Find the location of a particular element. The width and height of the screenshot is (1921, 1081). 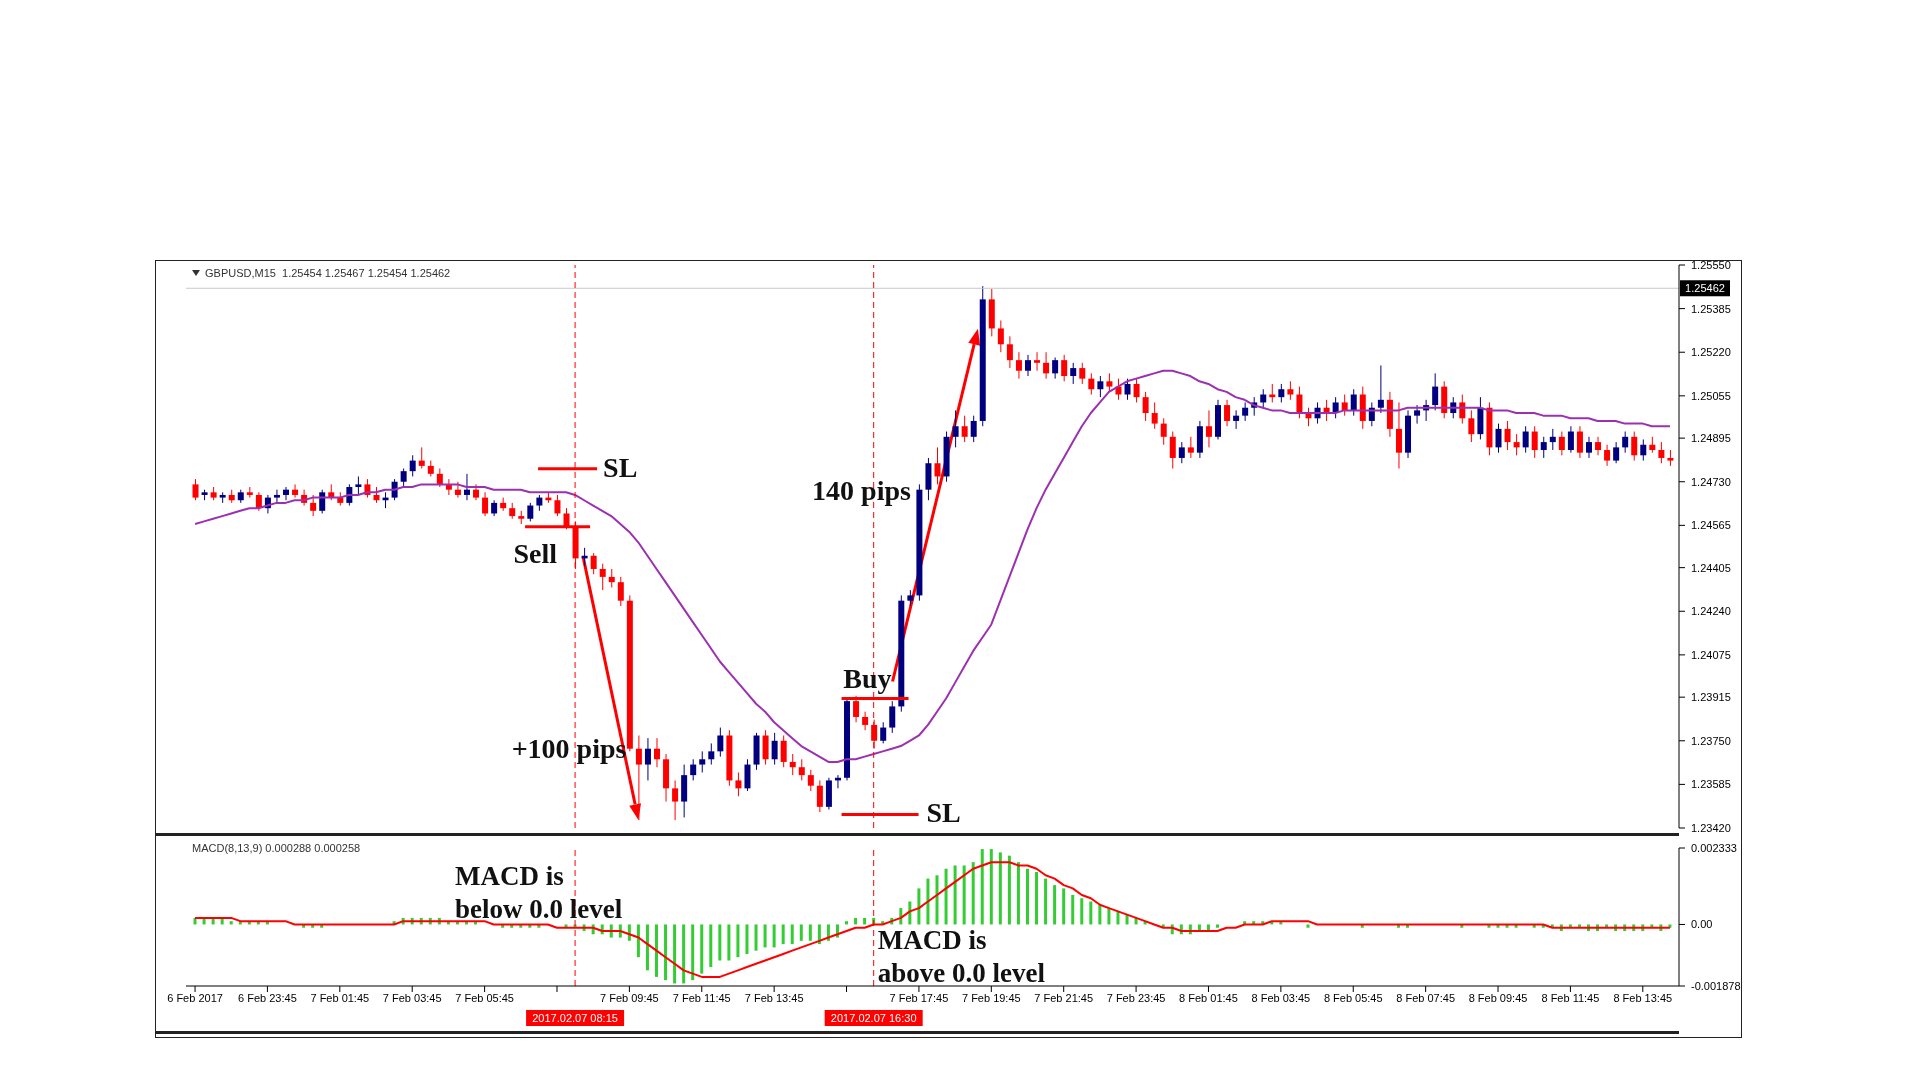

annotation: Buy is located at coordinates (867, 679).